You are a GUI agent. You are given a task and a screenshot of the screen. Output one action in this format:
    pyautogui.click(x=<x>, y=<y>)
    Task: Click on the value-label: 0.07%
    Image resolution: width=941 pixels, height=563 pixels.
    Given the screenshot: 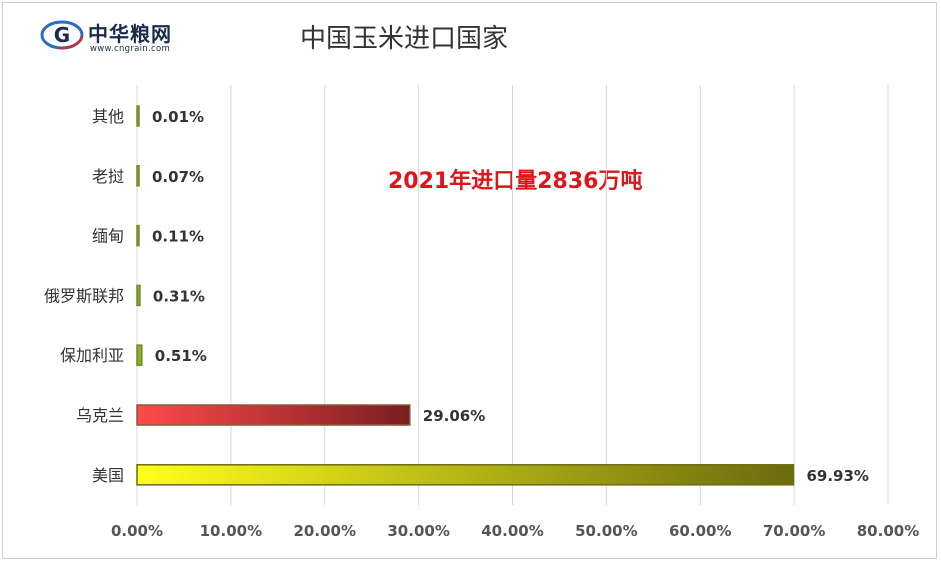 What is the action you would take?
    pyautogui.click(x=178, y=177)
    